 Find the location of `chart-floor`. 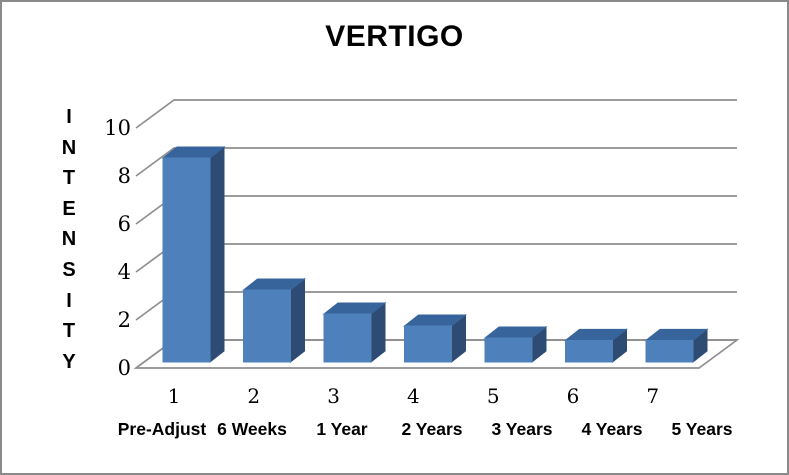

chart-floor is located at coordinates (436, 354).